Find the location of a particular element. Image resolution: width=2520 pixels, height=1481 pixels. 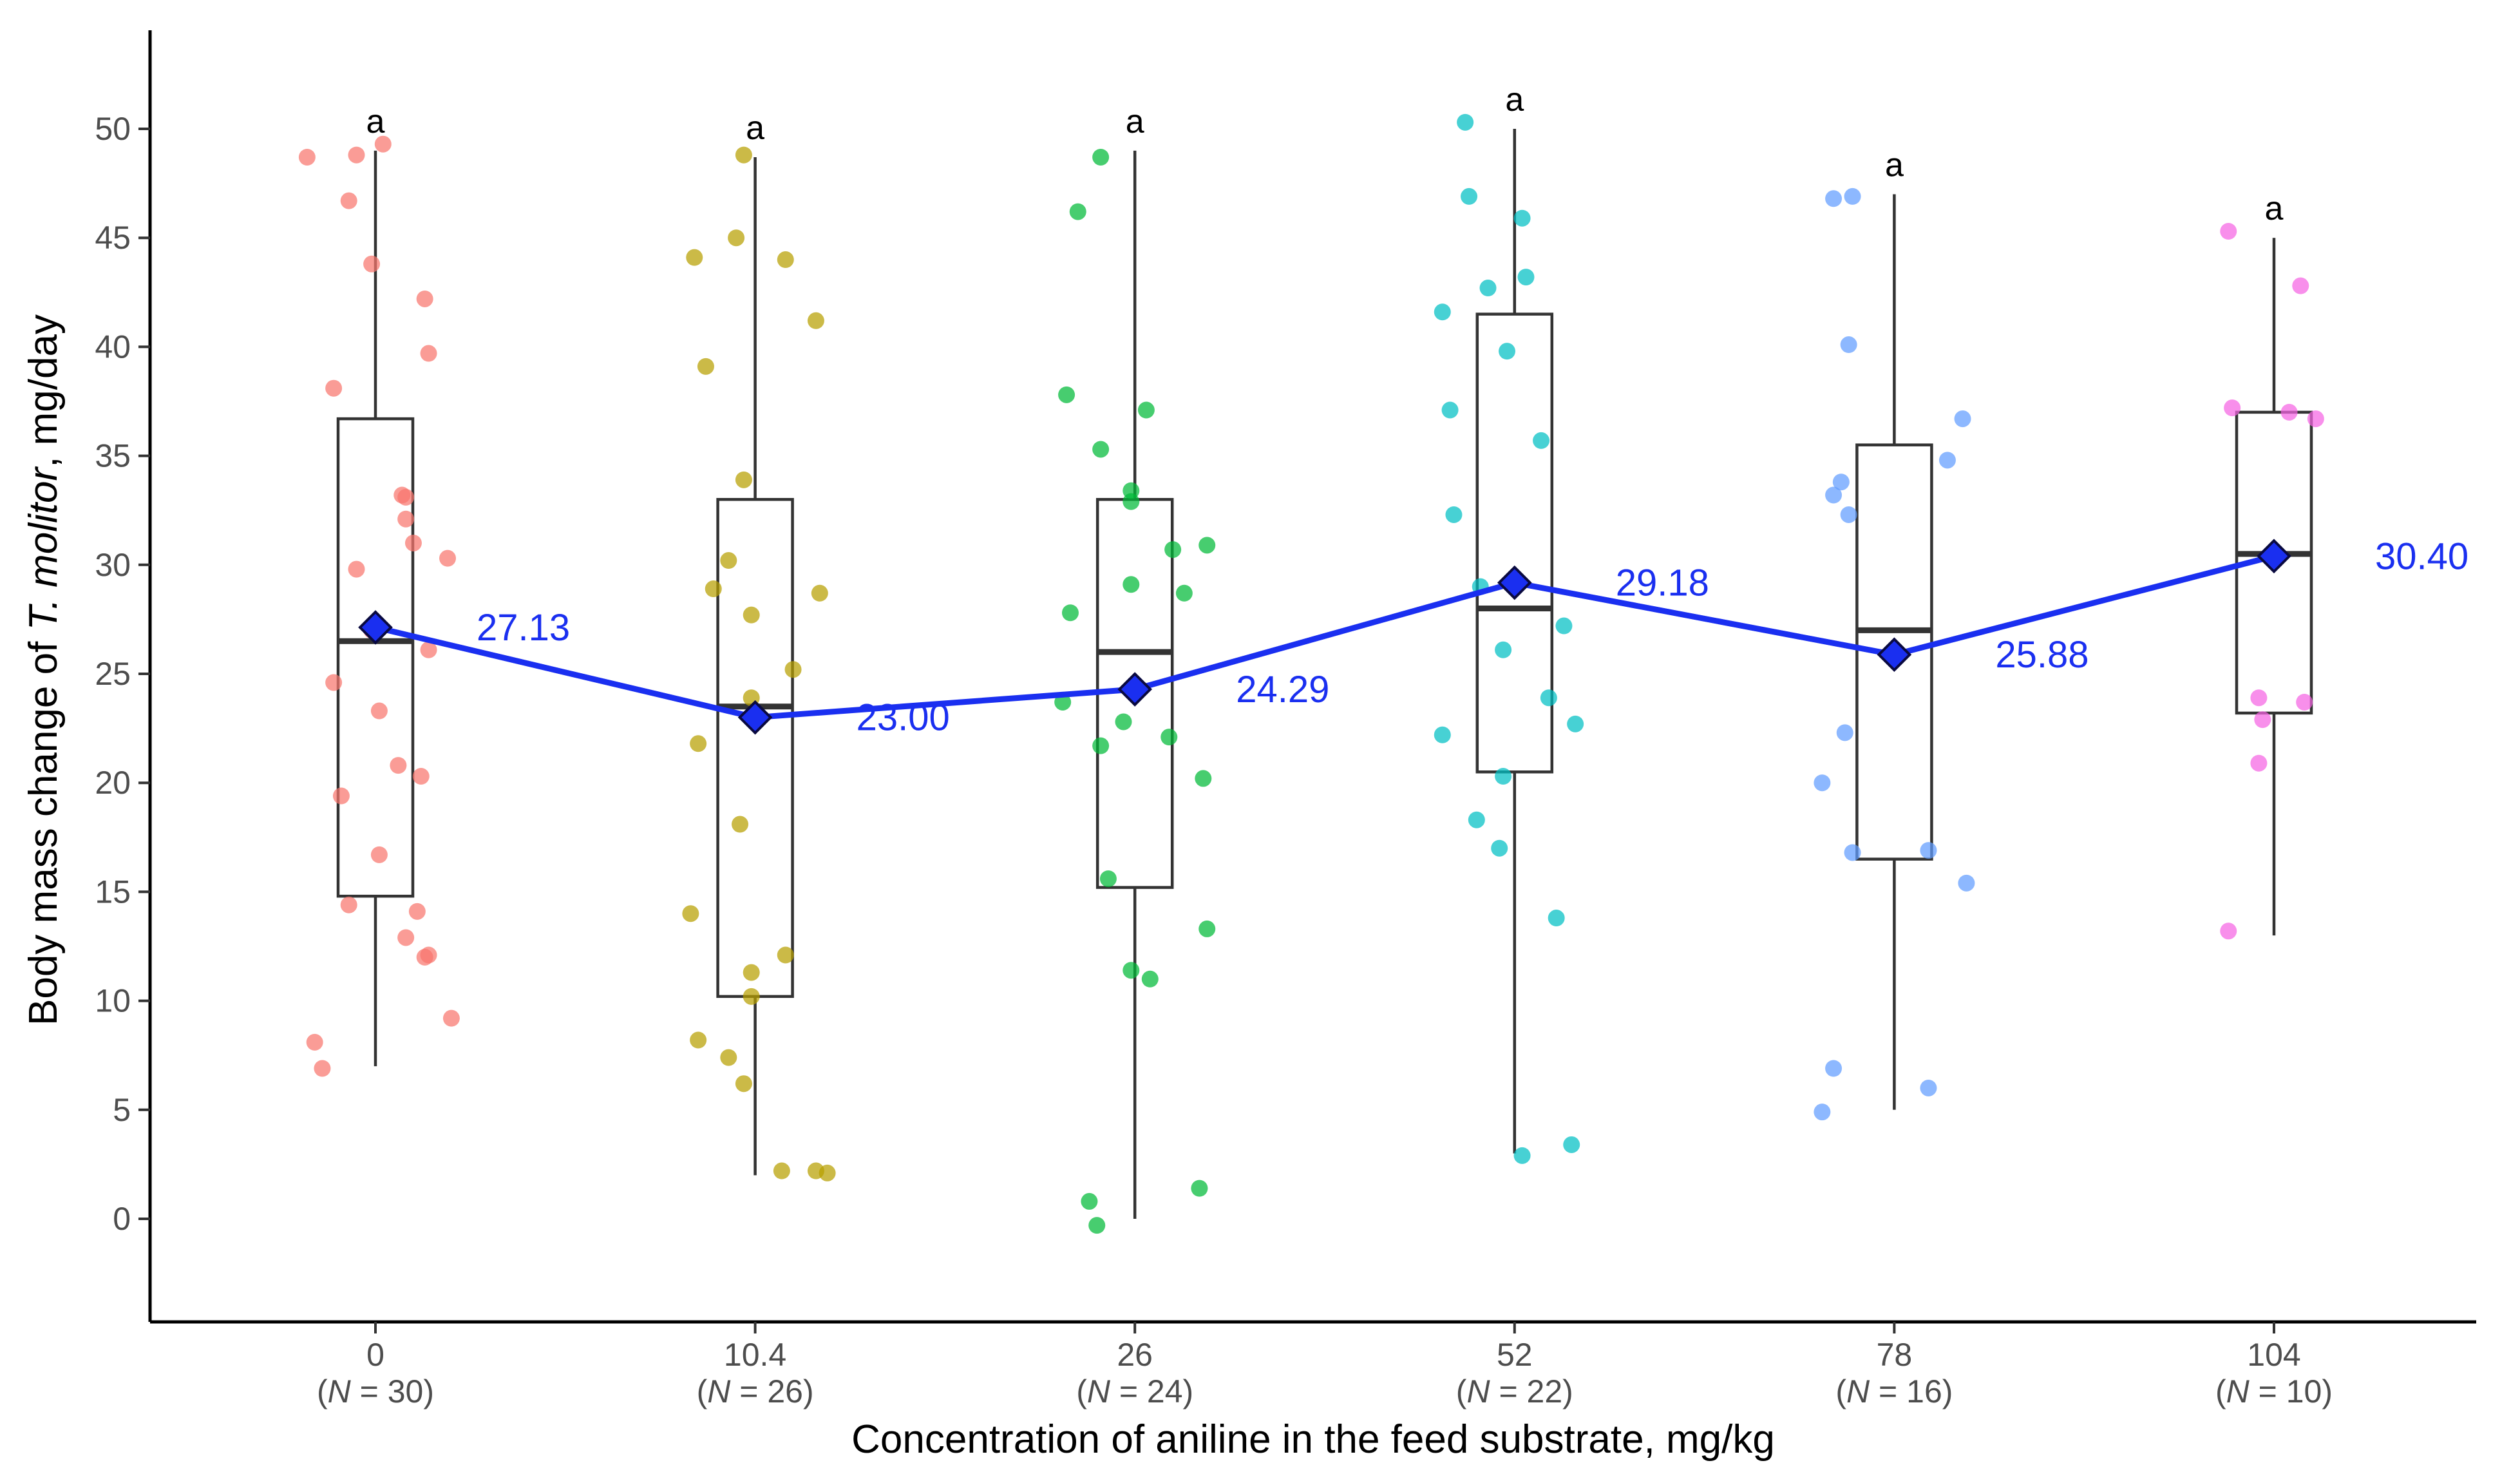

x-tick-n-label: (N = 22) is located at coordinates (1514, 1391).